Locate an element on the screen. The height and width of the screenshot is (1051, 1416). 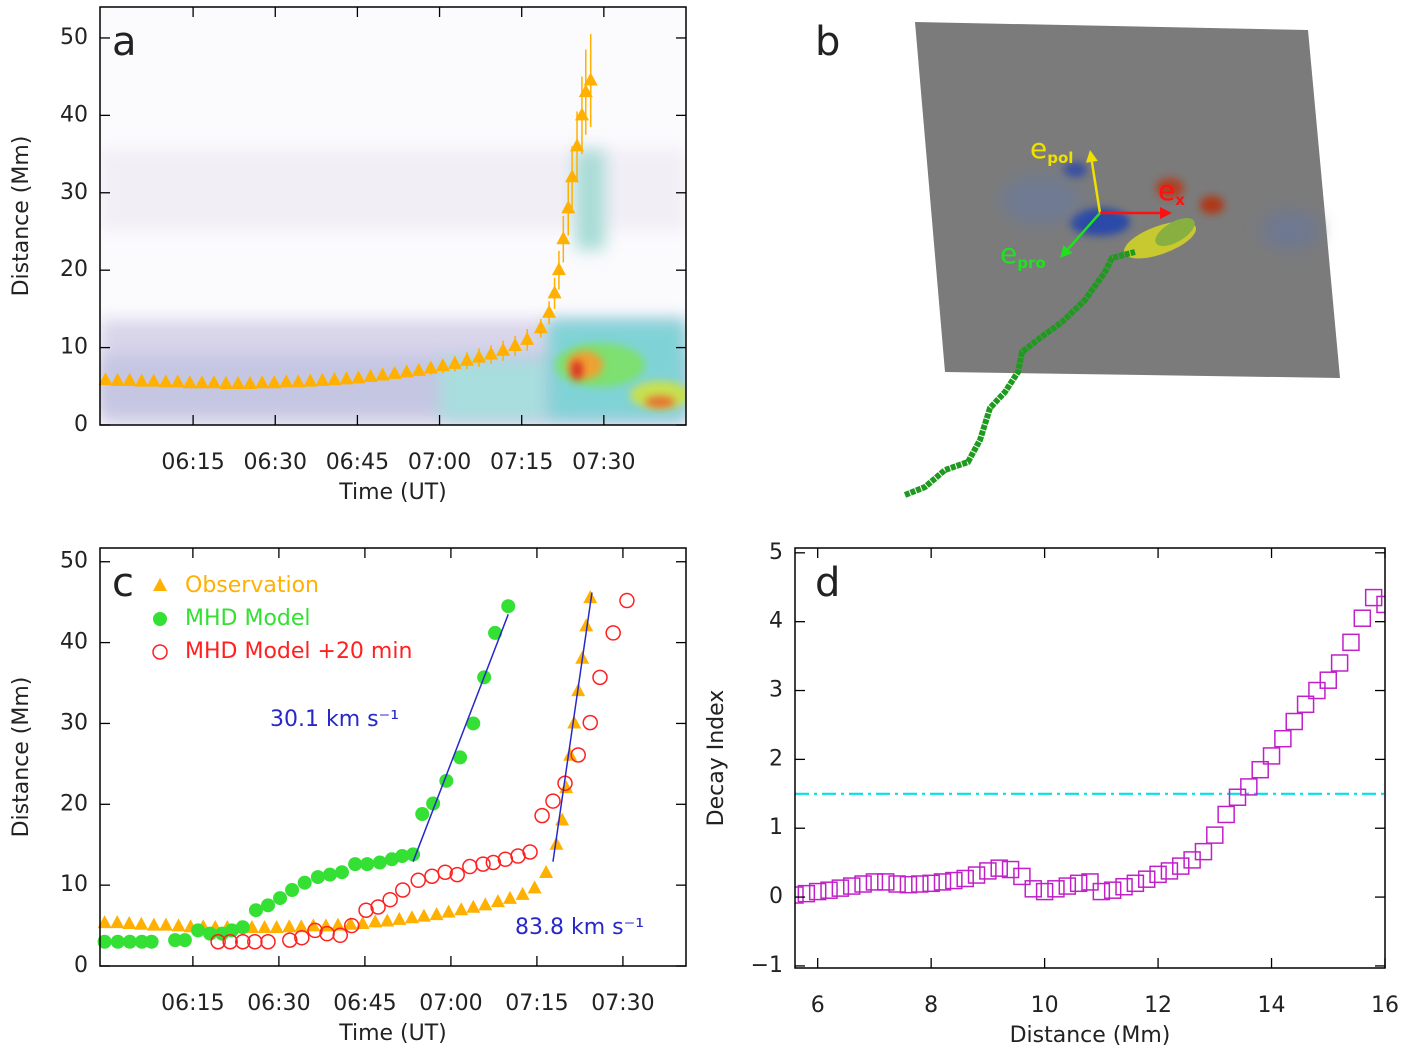
flux-rope is located at coordinates (1175, 232).